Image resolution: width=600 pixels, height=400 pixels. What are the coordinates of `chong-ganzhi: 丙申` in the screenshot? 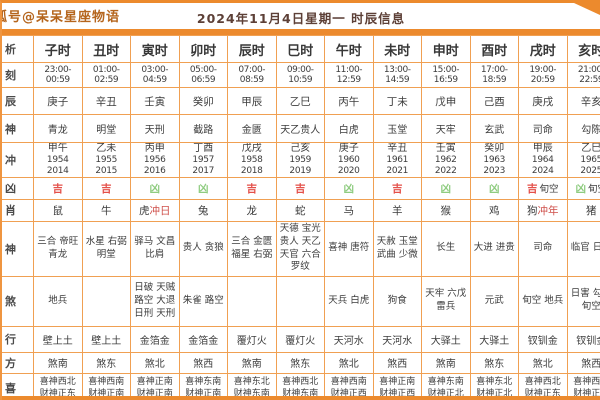 It's located at (154, 148).